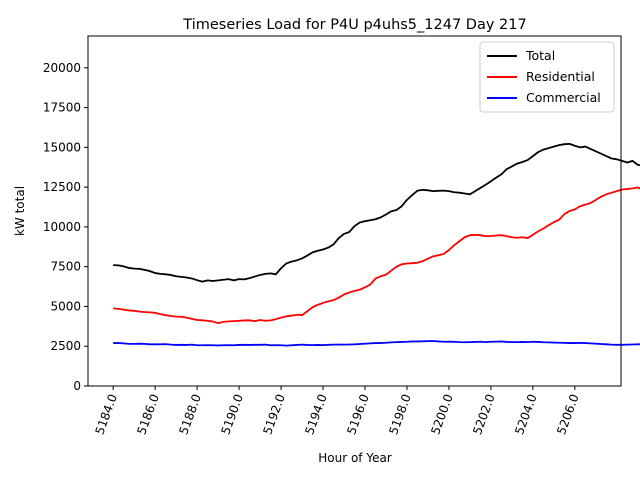 This screenshot has width=640, height=480. I want to click on x-tick-label: 5198.0, so click(400, 414).